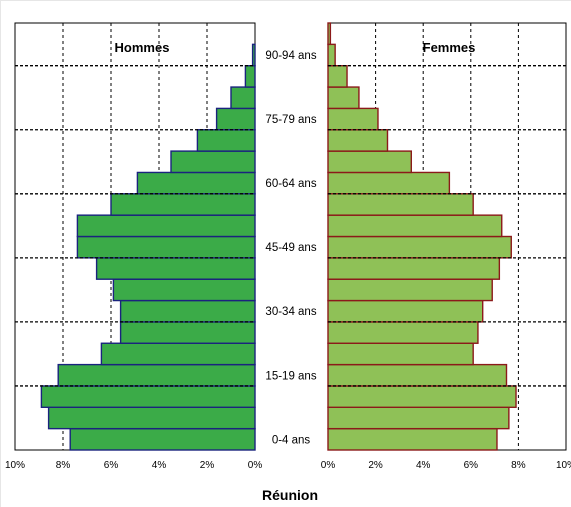 Image resolution: width=571 pixels, height=507 pixels. What do you see at coordinates (337, 76) in the screenshot?
I see `femmes-bar-85-89-ans` at bounding box center [337, 76].